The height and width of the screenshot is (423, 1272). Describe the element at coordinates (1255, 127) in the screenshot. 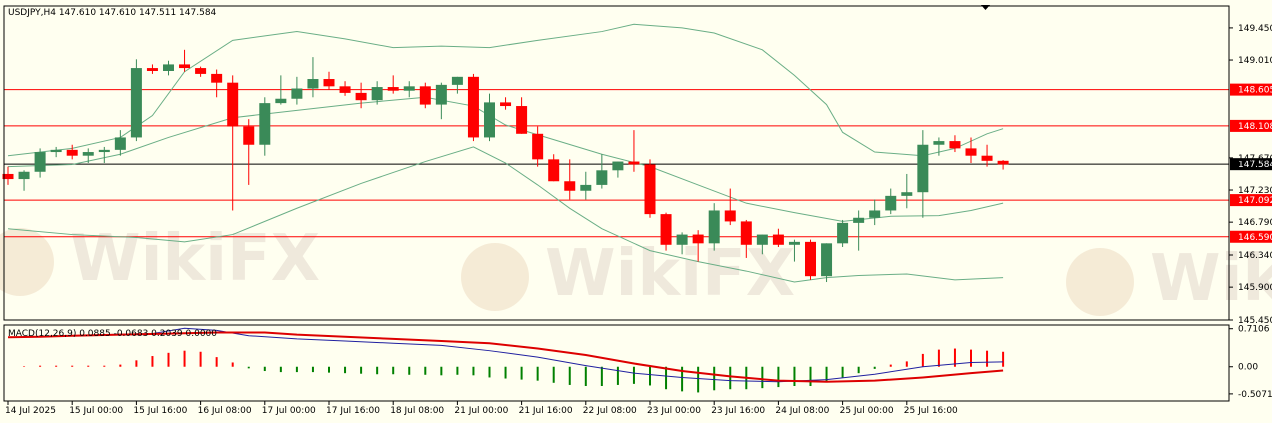

I see `sr-label: 148.108` at that location.